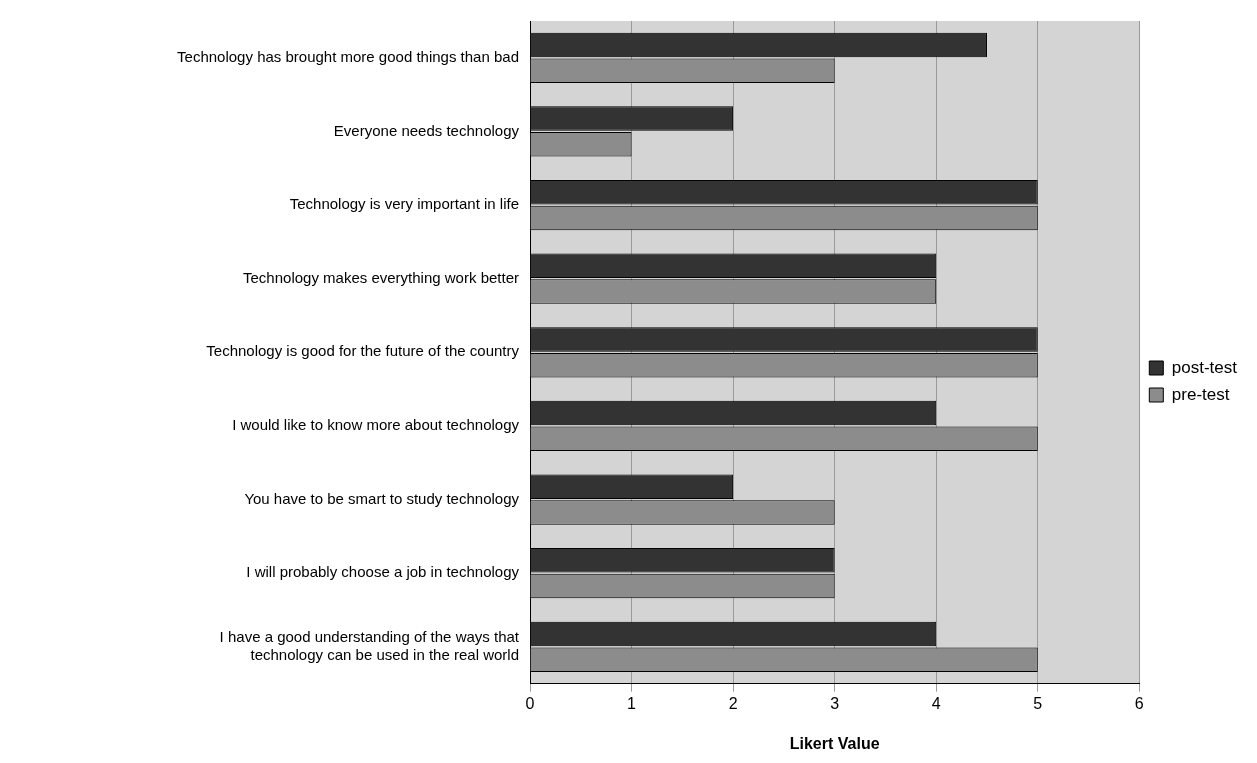 The width and height of the screenshot is (1257, 763). I want to click on legend-label: pre-test, so click(1200, 394).